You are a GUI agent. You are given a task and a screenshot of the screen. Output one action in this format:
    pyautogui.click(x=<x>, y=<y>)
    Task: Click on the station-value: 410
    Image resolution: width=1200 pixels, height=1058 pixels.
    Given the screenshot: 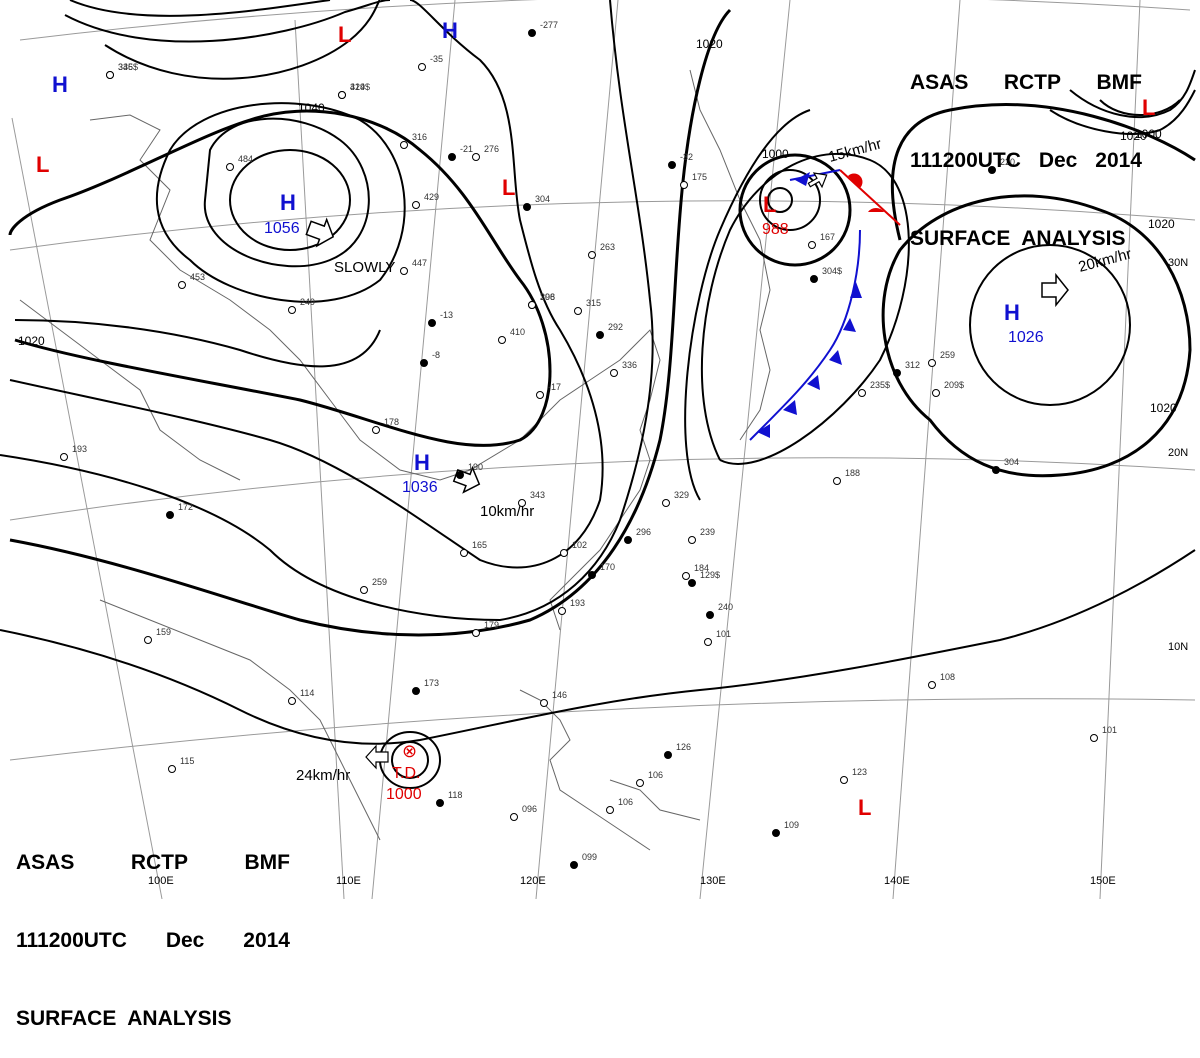 What is the action you would take?
    pyautogui.click(x=517, y=332)
    